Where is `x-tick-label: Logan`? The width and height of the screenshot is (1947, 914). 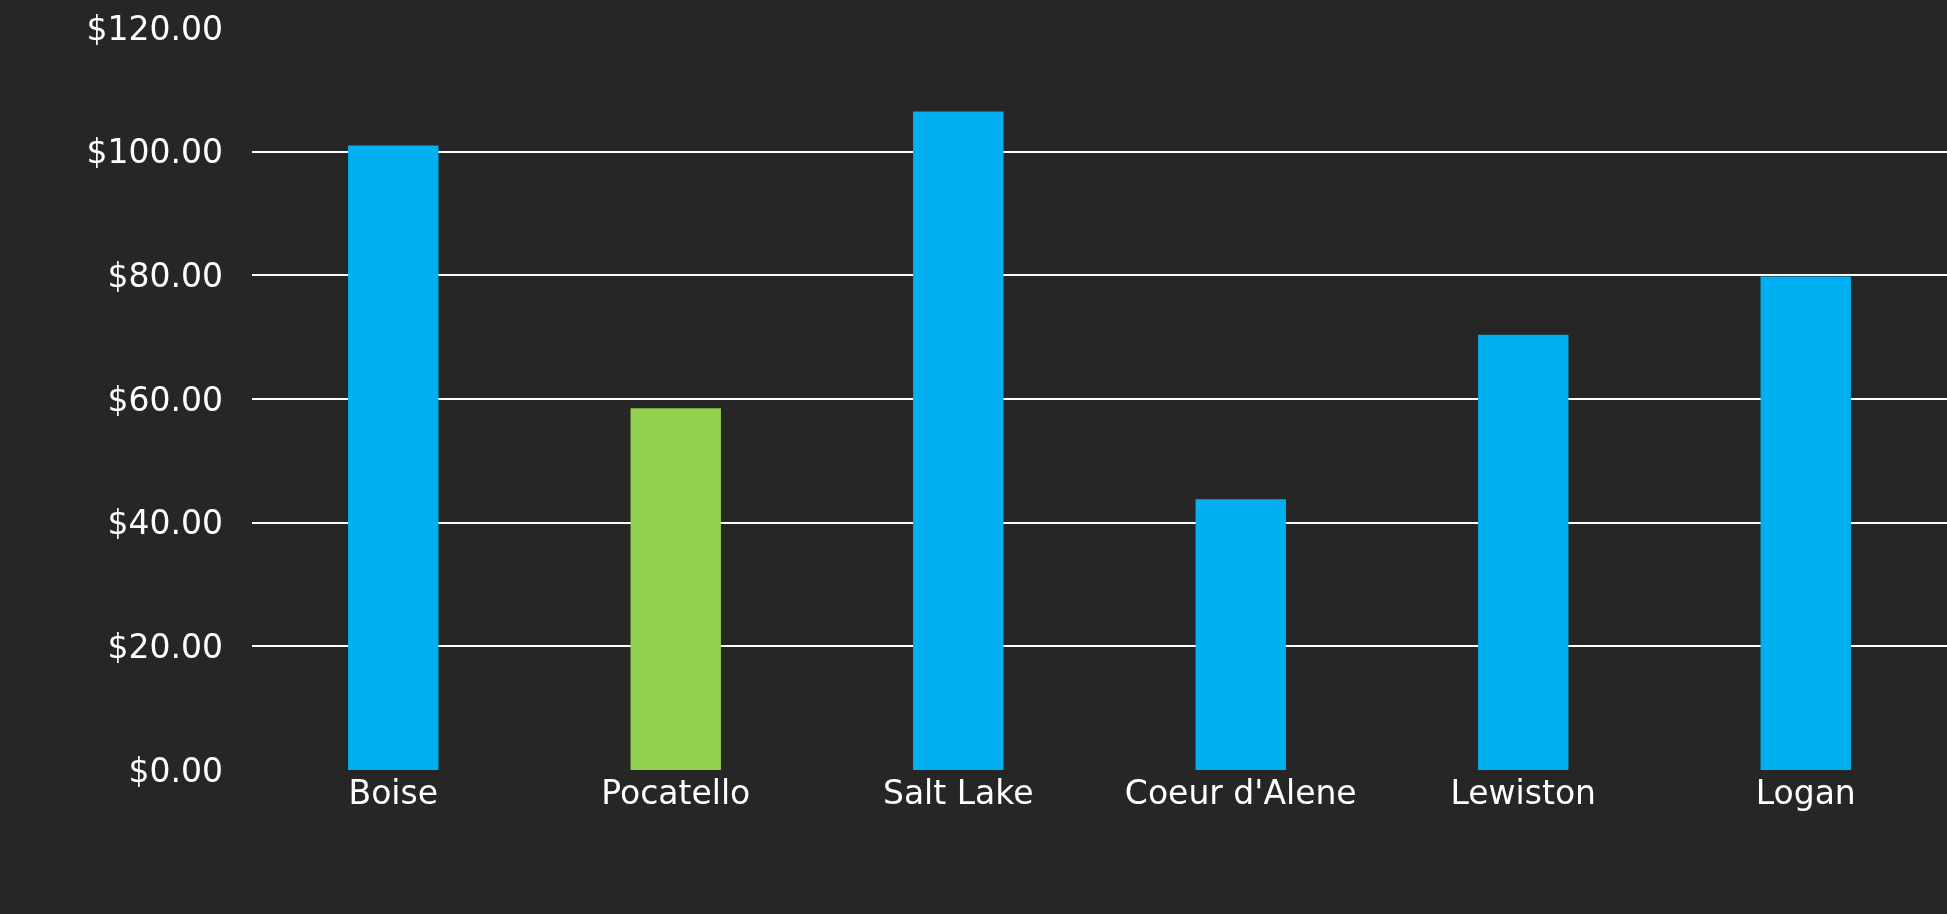
x-tick-label: Logan is located at coordinates (1805, 792).